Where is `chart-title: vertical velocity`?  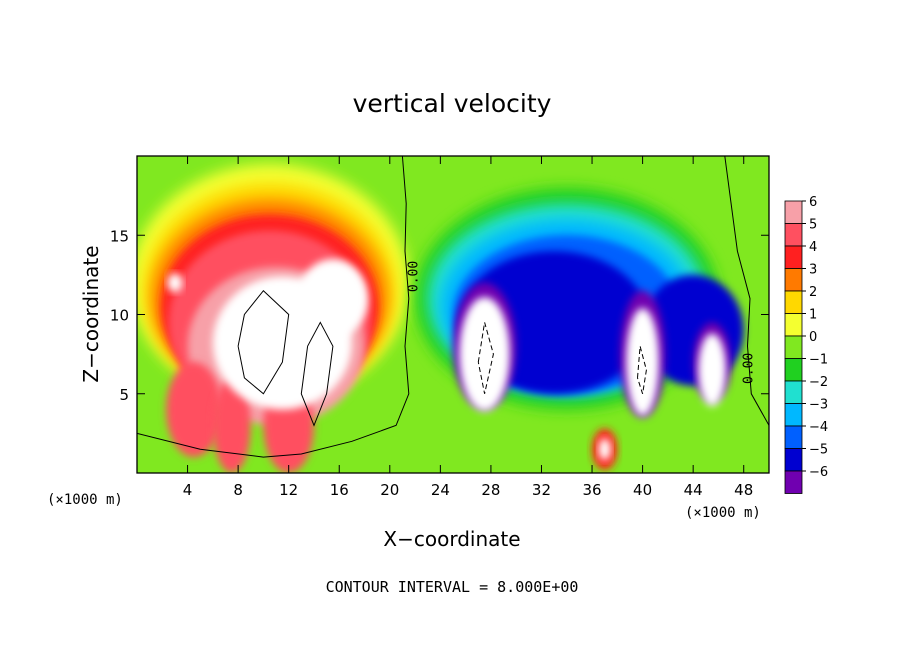
chart-title: vertical velocity is located at coordinates (452, 103).